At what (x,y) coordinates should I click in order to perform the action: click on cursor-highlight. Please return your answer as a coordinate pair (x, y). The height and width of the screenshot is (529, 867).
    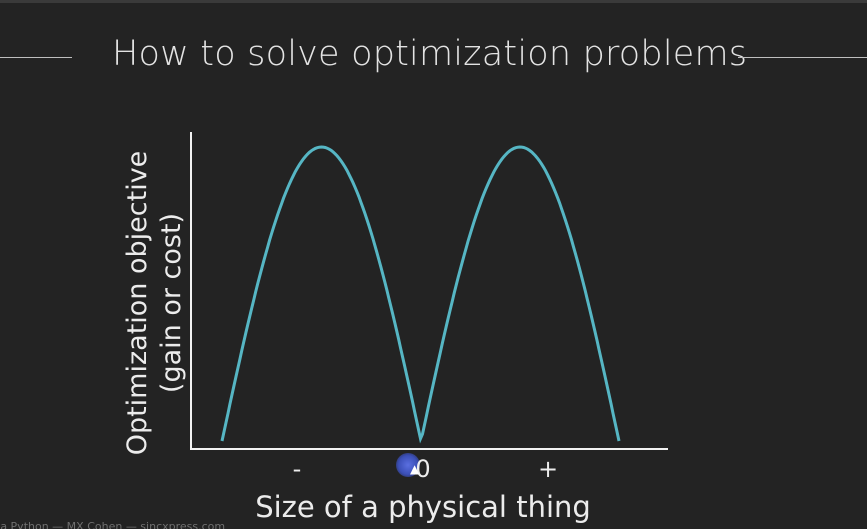
    Looking at the image, I should click on (408, 465).